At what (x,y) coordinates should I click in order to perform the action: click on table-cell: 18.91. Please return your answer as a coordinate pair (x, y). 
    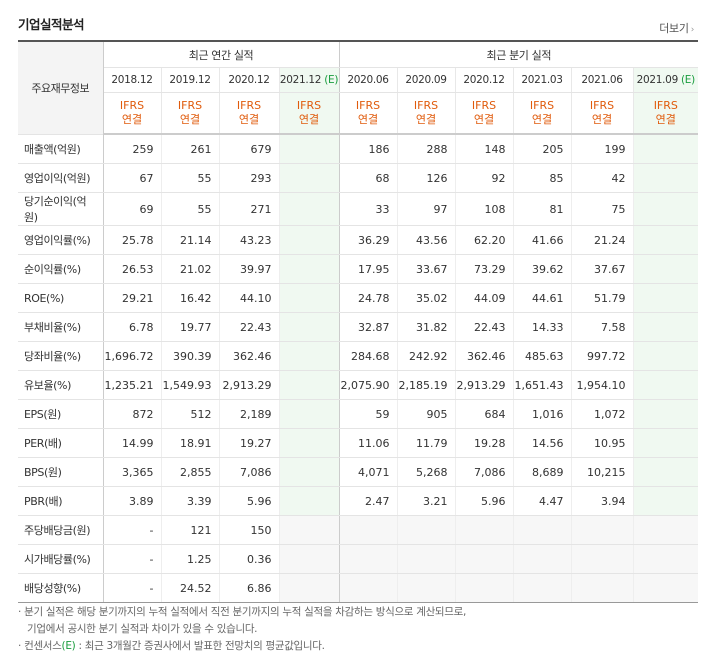
    Looking at the image, I should click on (189, 443).